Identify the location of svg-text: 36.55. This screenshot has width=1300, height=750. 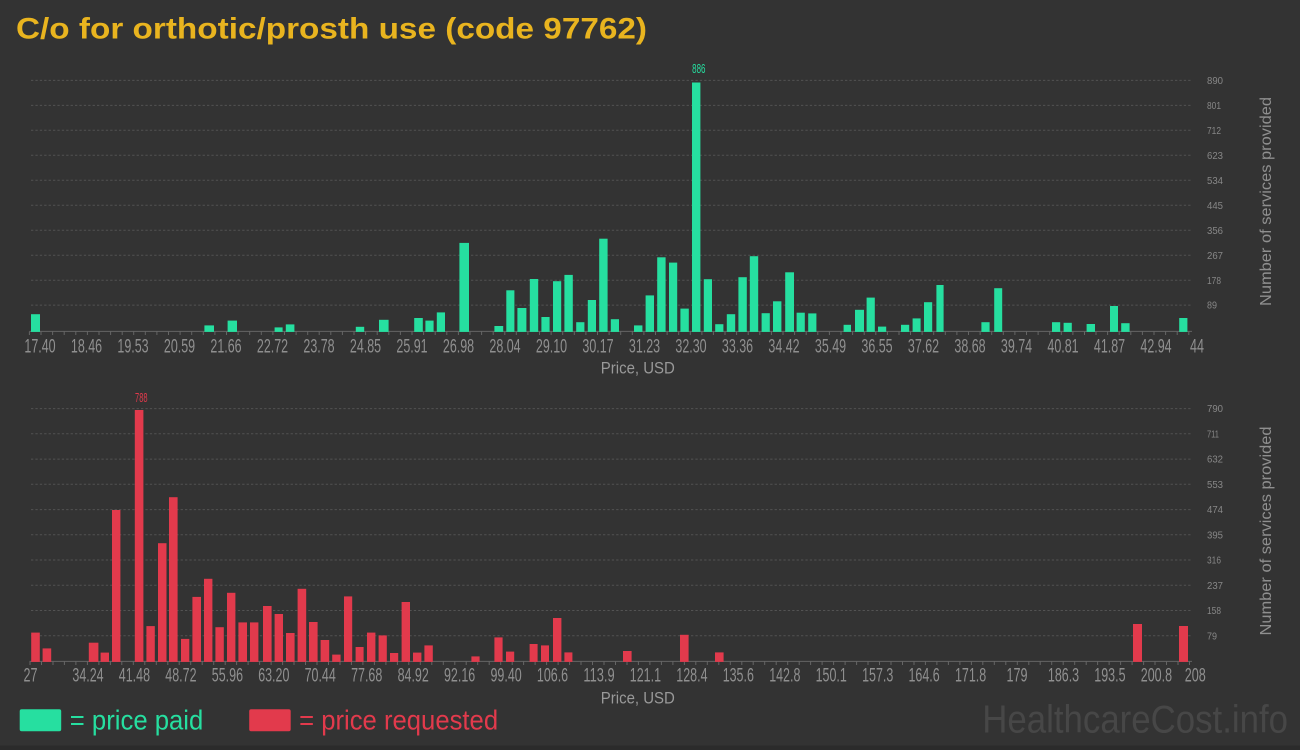
(876, 347).